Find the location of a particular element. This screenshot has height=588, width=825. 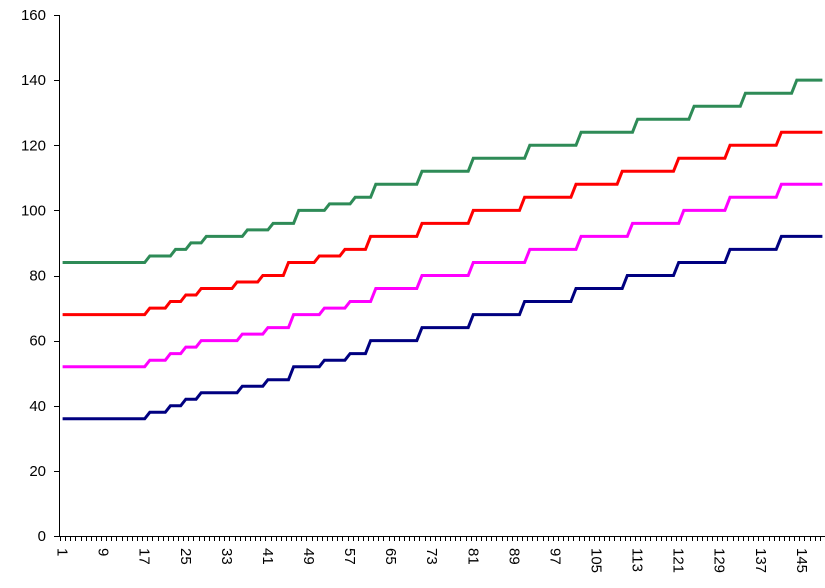

x-tick-label: 41 is located at coordinates (267, 556).